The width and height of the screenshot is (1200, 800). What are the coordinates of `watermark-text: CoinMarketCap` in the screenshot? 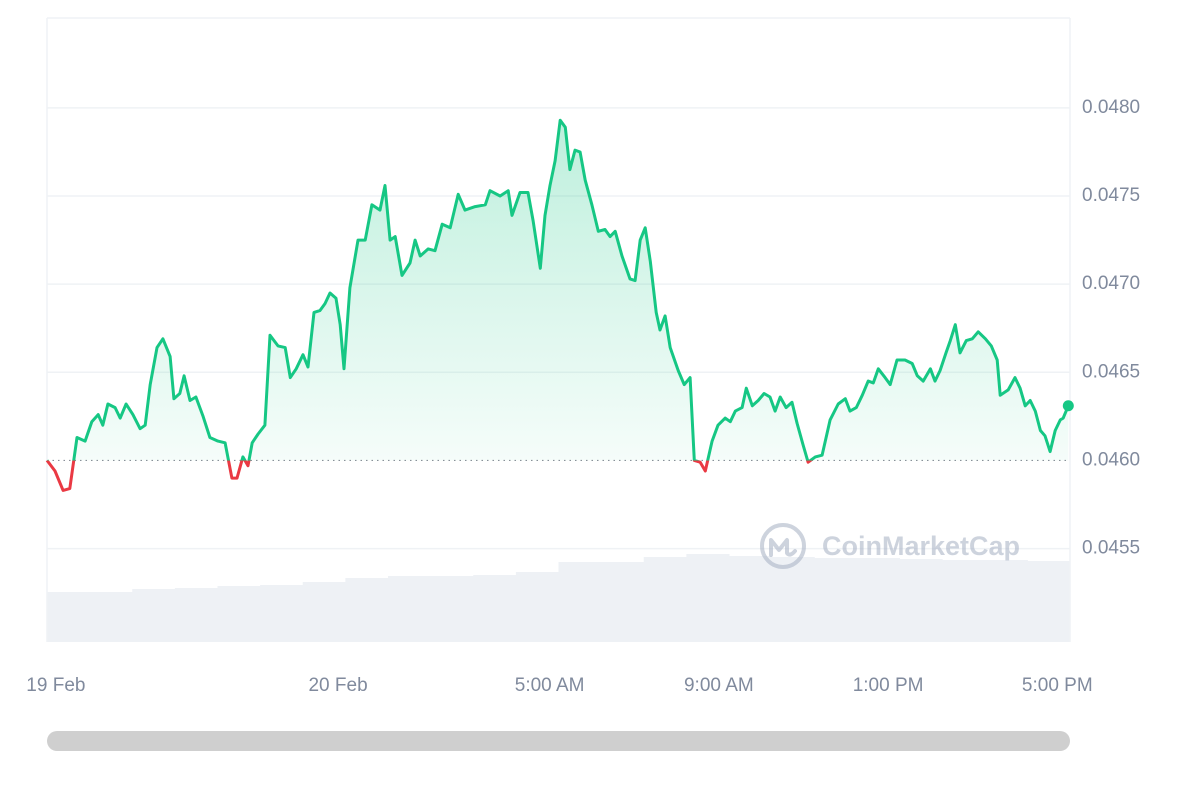 It's located at (921, 546).